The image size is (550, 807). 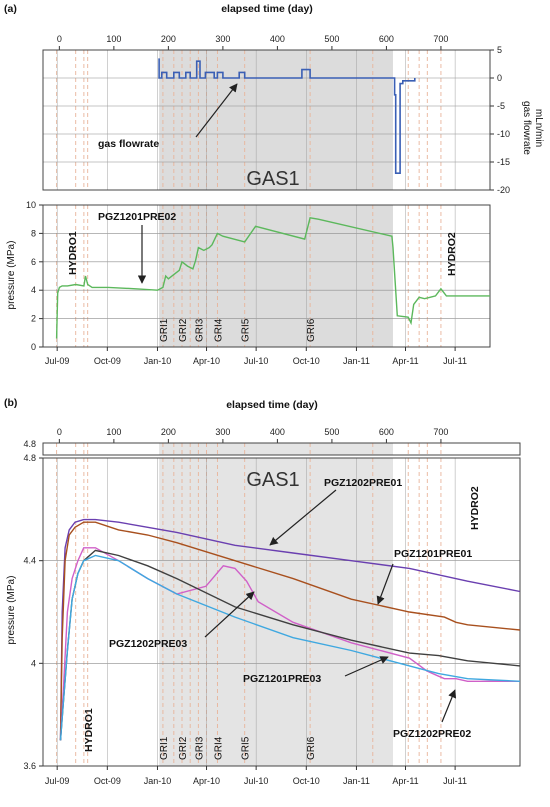 What do you see at coordinates (331, 432) in the screenshot?
I see `b-top-tick-label: 500` at bounding box center [331, 432].